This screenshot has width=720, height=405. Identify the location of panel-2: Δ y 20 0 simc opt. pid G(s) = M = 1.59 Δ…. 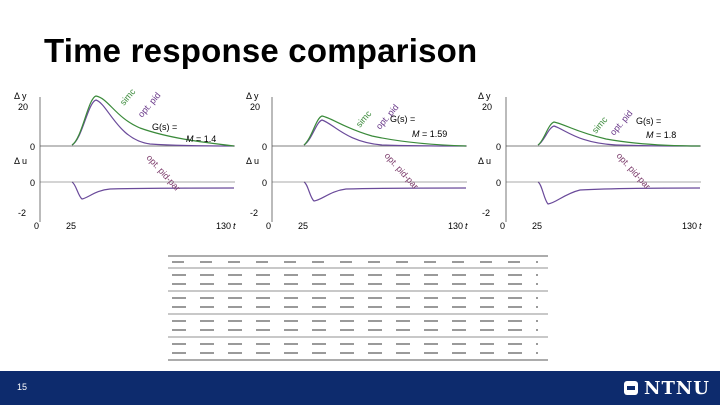
(357, 161).